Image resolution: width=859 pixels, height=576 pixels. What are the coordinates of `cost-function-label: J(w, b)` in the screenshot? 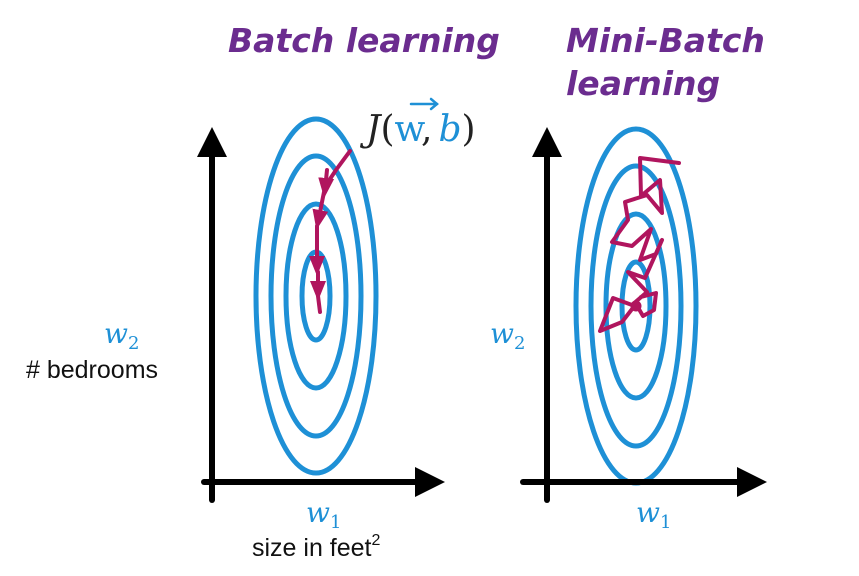 It's located at (417, 123).